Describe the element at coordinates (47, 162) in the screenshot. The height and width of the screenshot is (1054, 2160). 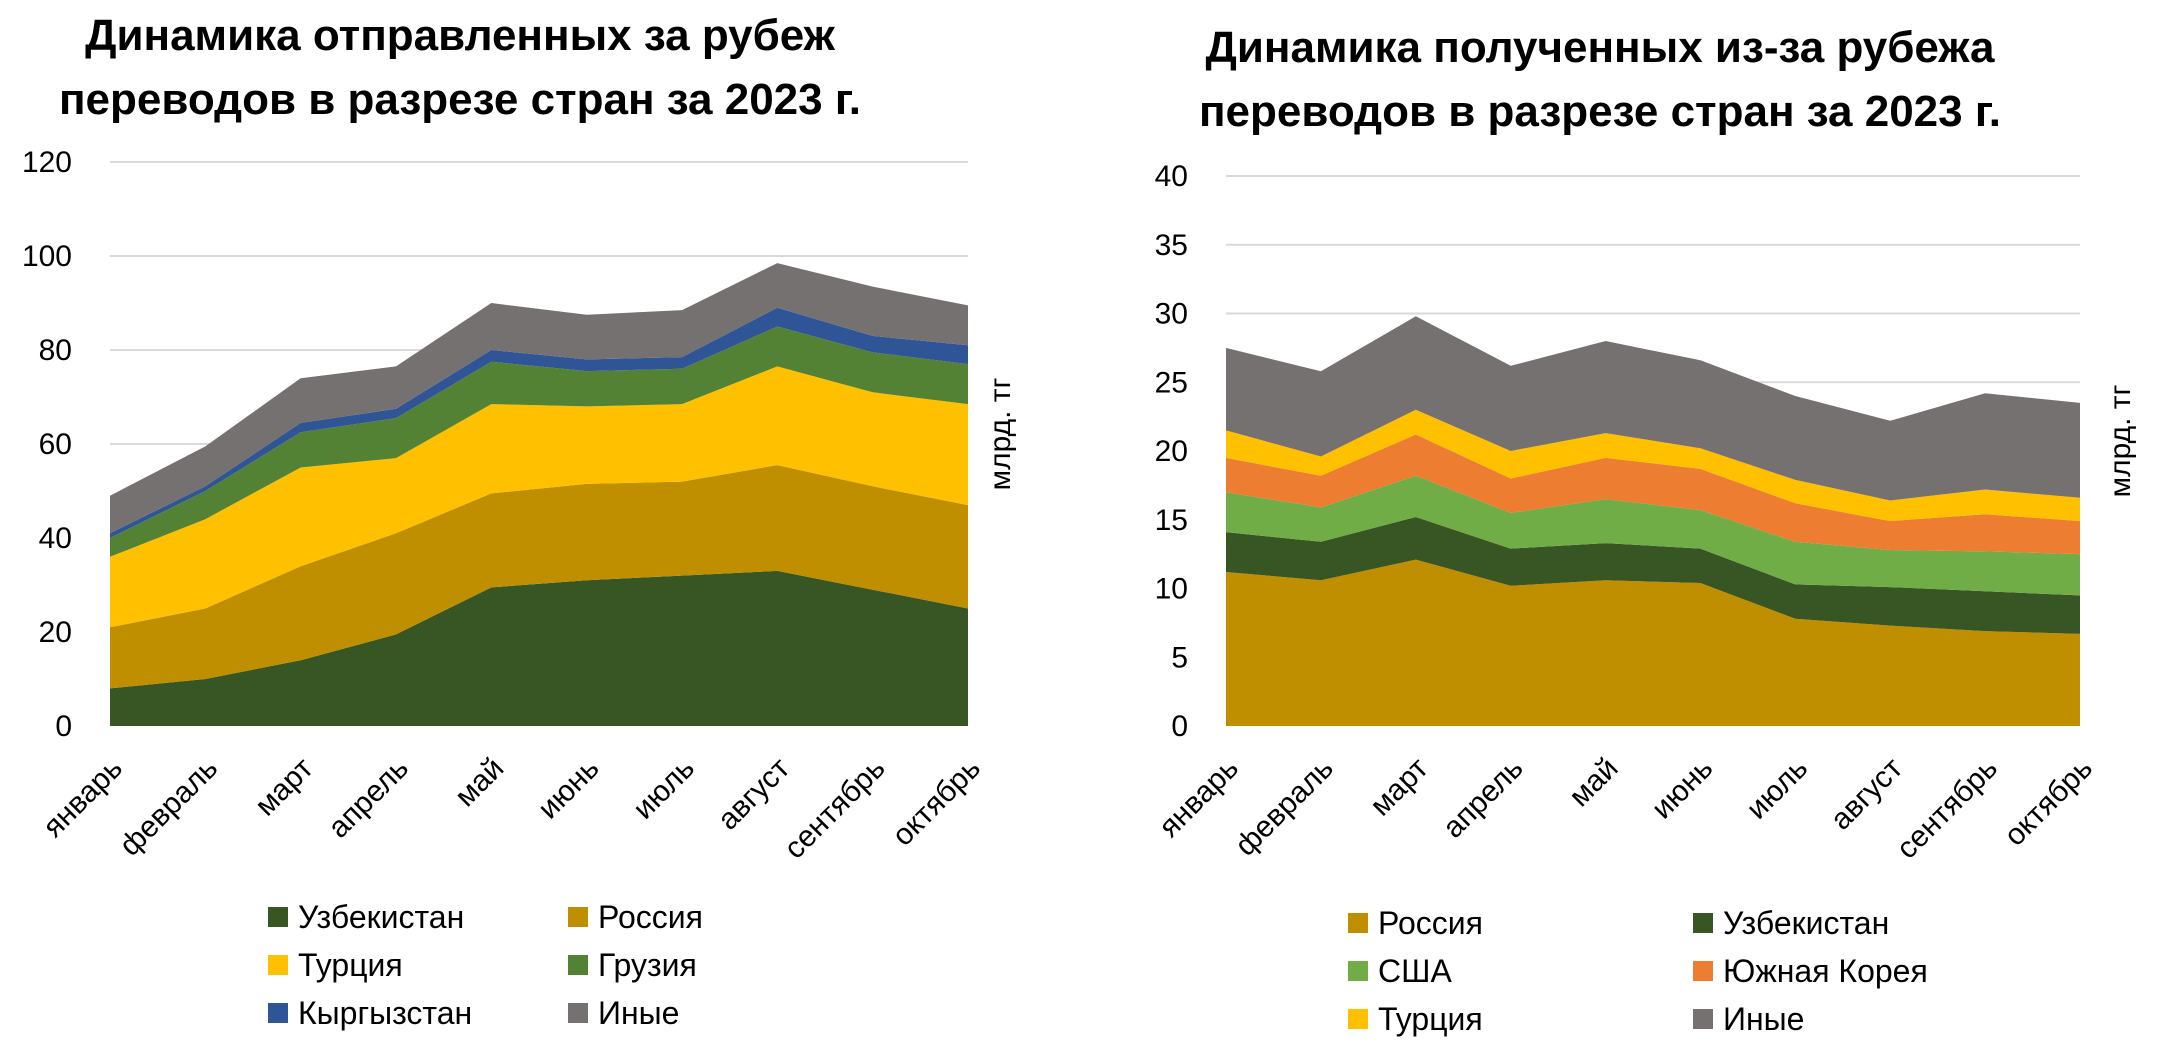
I see `y-tick-label: 120` at that location.